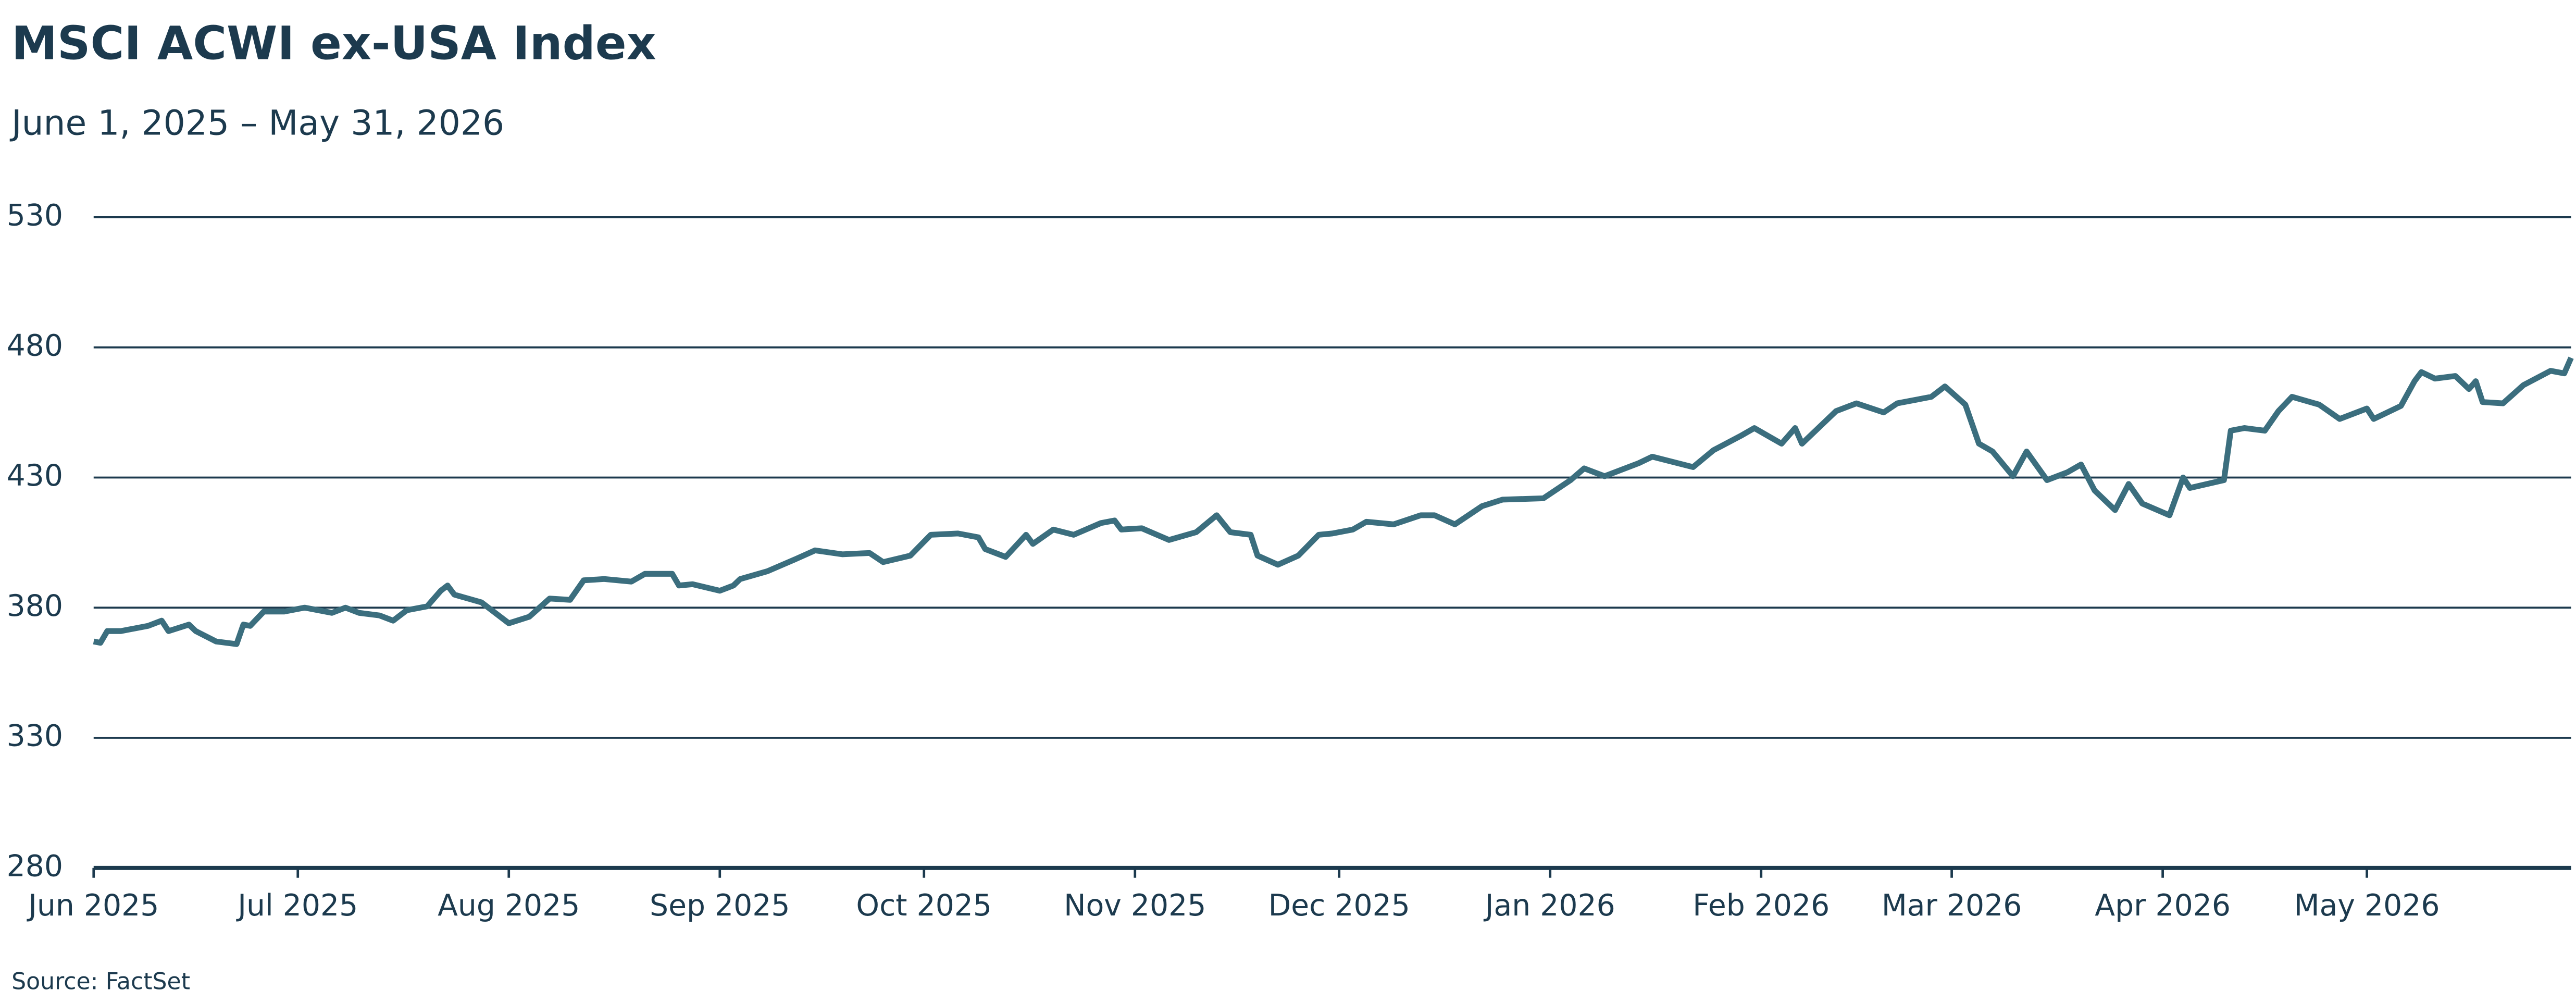 The image size is (2576, 1003). What do you see at coordinates (720, 906) in the screenshot?
I see `x-tick-label: Sep 2025` at bounding box center [720, 906].